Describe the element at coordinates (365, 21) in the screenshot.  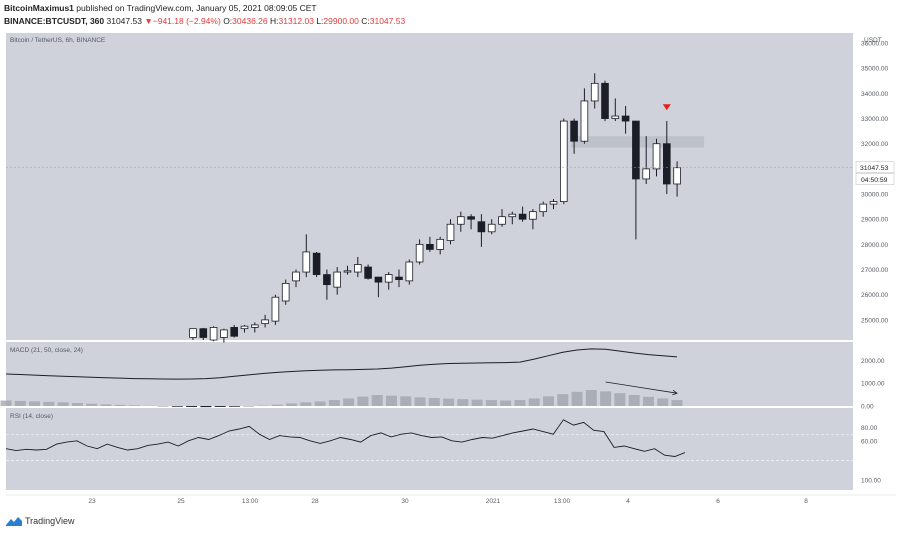
I see `close-label: C:` at that location.